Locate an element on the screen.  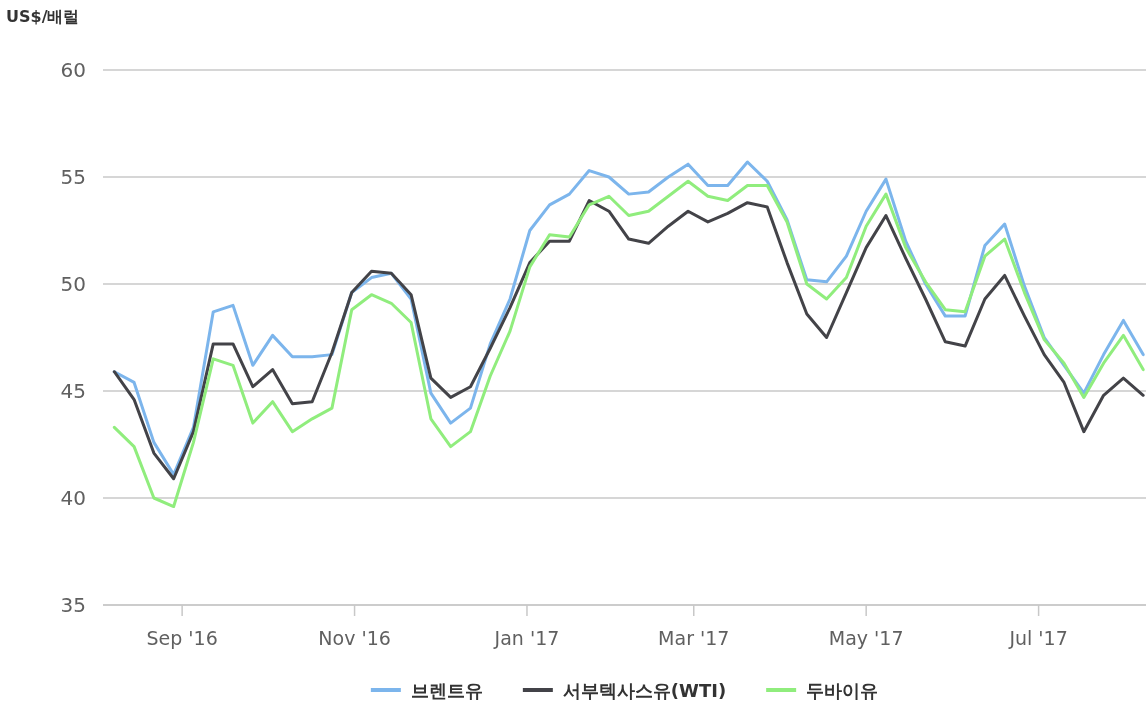
y-tick-label: 40 is located at coordinates (73, 498).